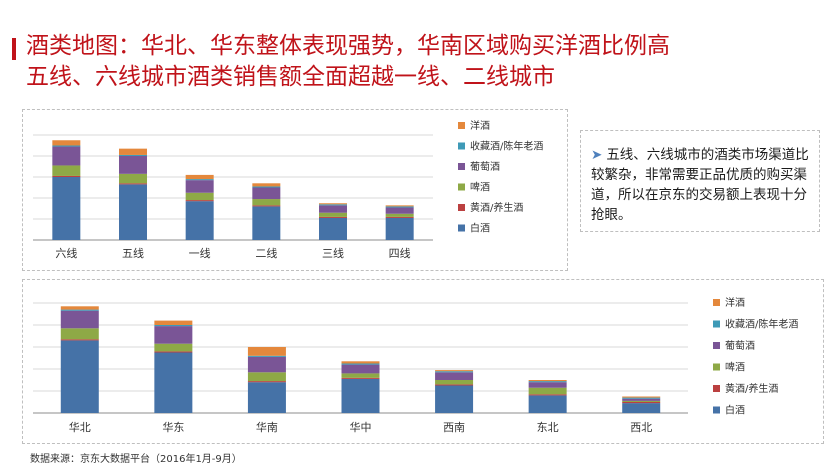 The width and height of the screenshot is (840, 472). I want to click on x-tick-label: 六线, so click(66, 253).